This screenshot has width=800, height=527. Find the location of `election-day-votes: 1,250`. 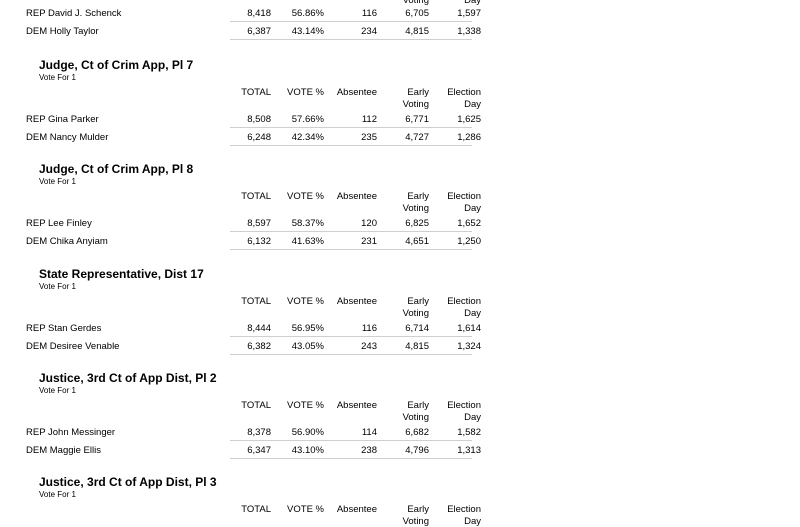

election-day-votes: 1,250 is located at coordinates (469, 241).